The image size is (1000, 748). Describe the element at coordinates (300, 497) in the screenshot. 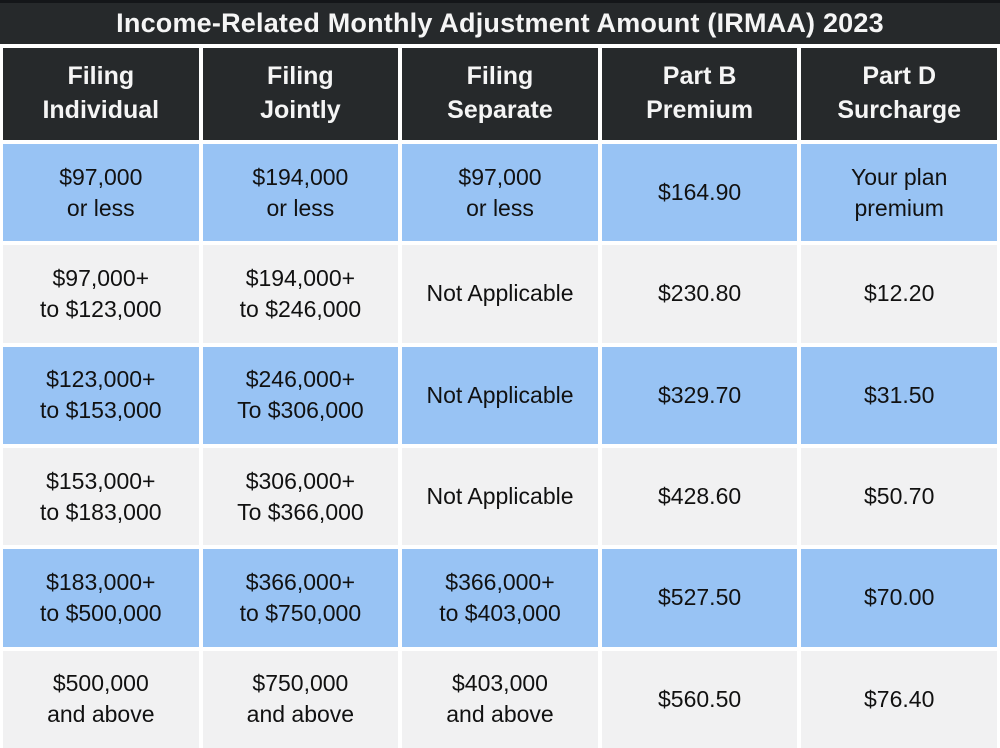

I see `table-cell: $306,000+ To $366,000` at that location.